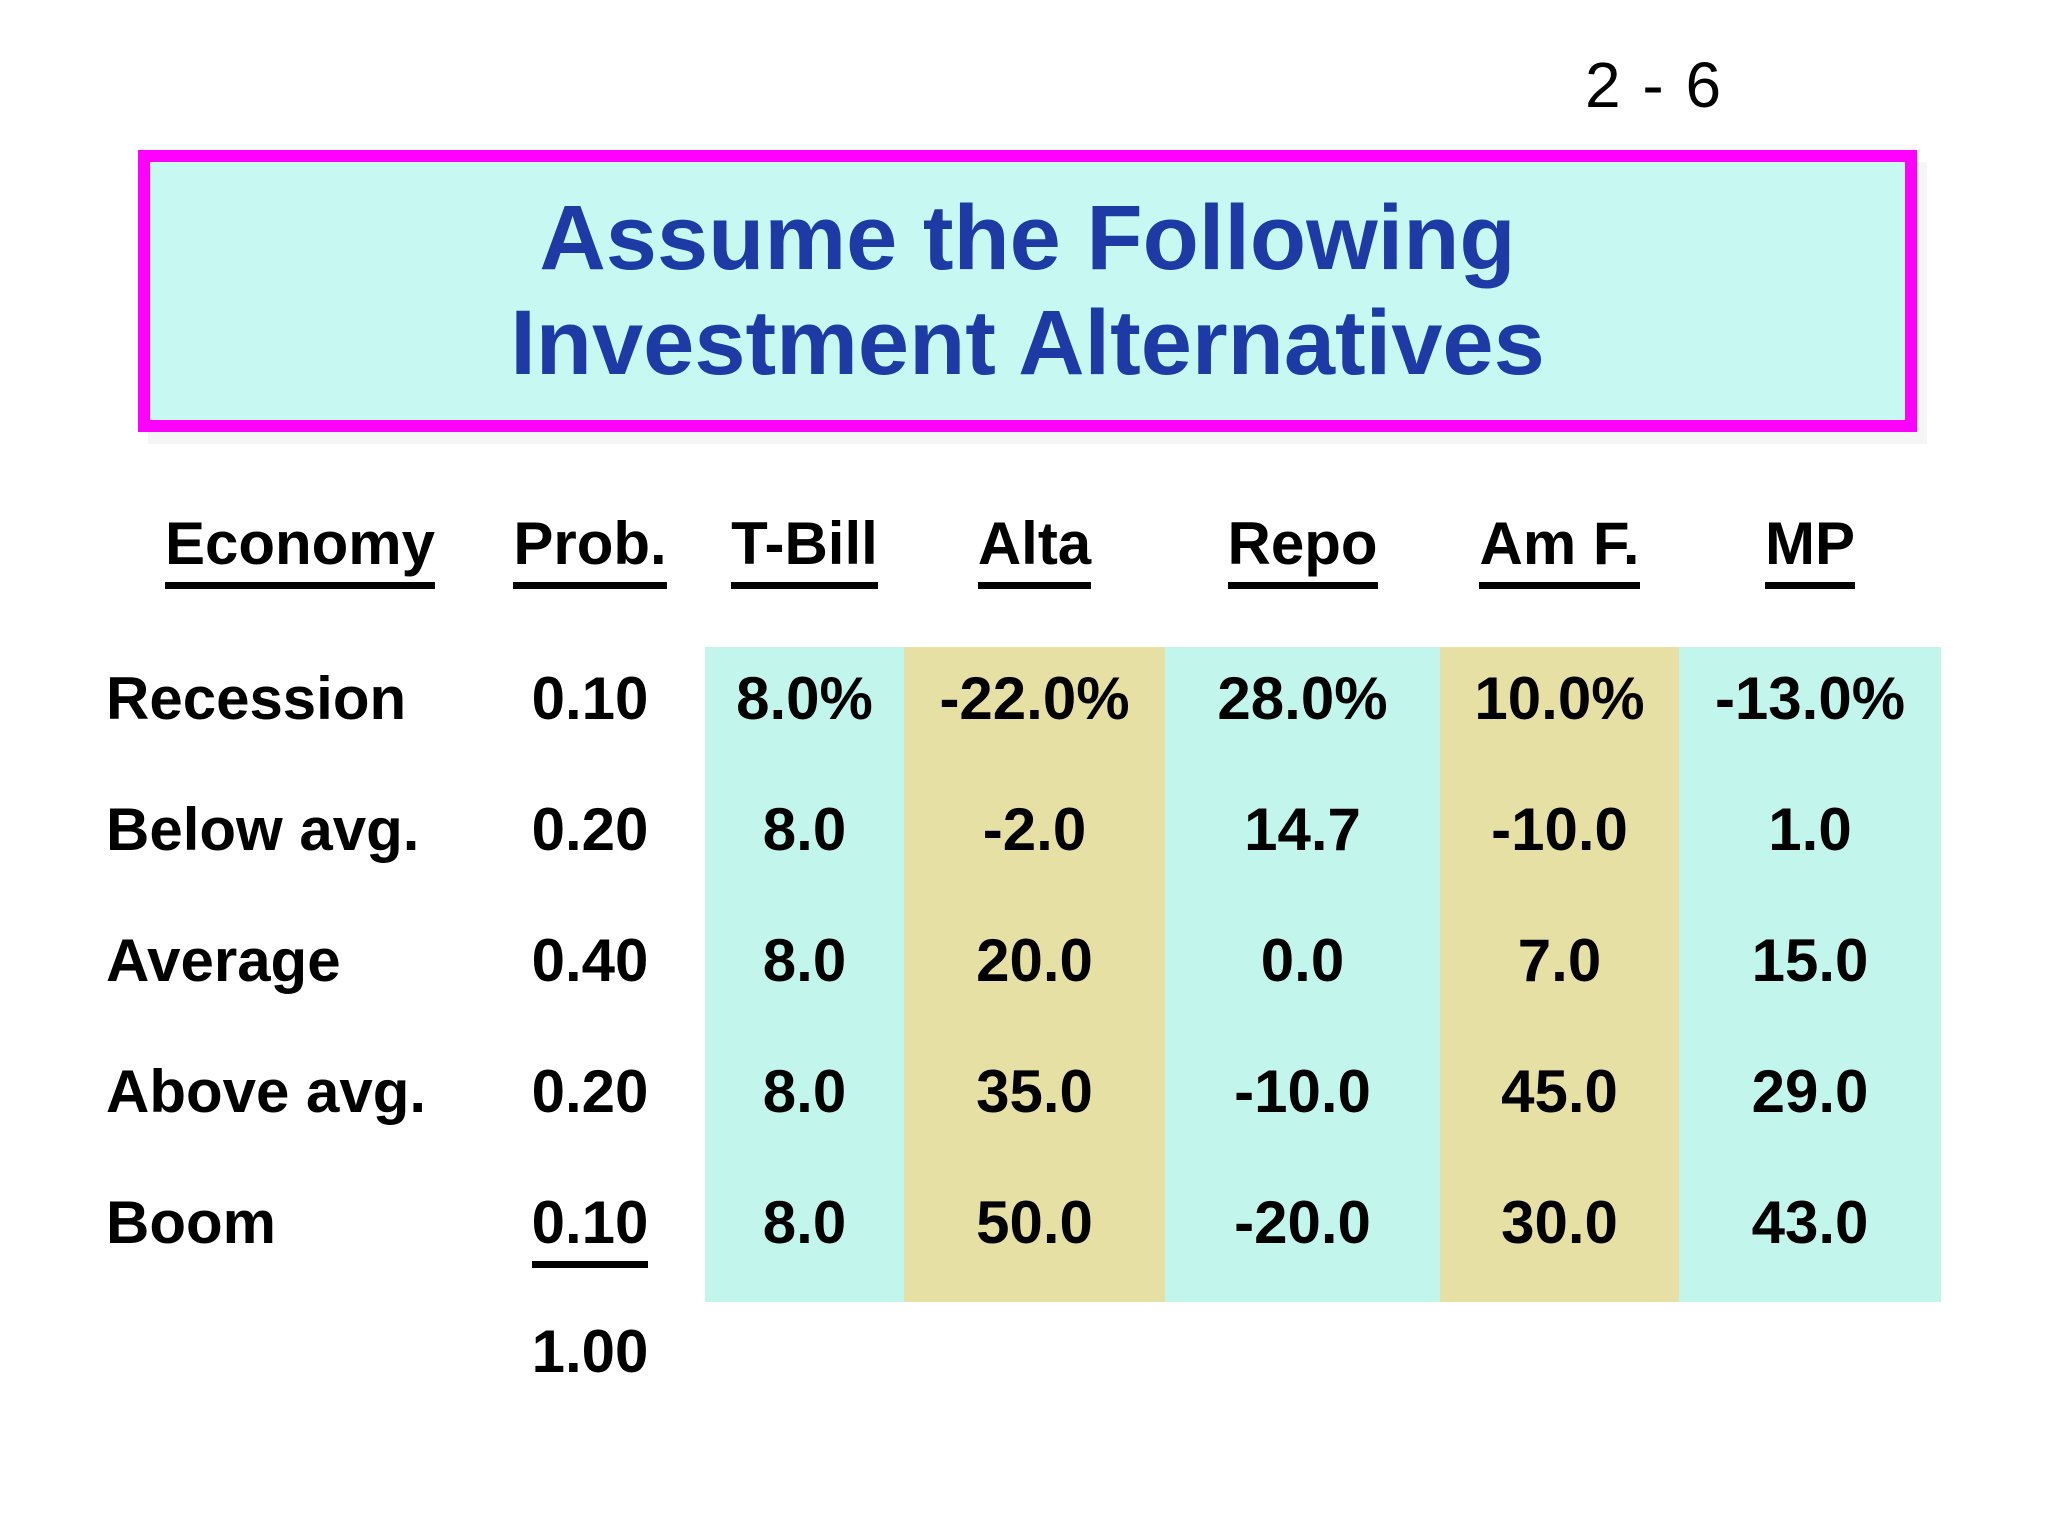 The width and height of the screenshot is (2048, 1536). What do you see at coordinates (1302, 550) in the screenshot?
I see `col-header-repo-label: Repo` at bounding box center [1302, 550].